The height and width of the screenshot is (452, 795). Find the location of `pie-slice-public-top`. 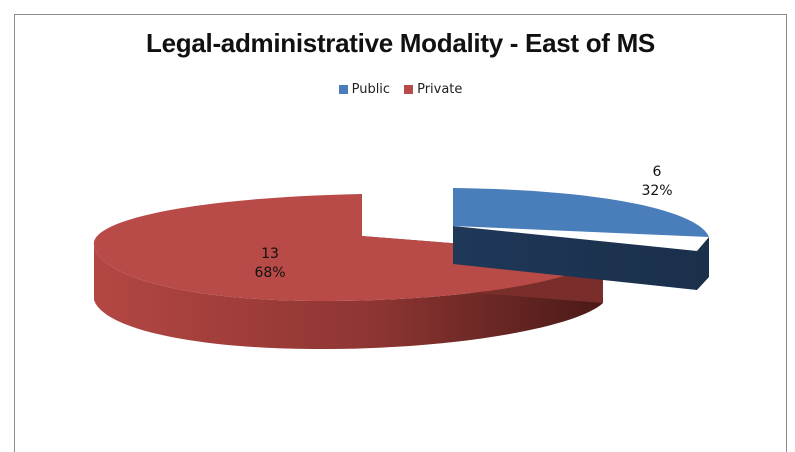

pie-slice-public-top is located at coordinates (581, 212).